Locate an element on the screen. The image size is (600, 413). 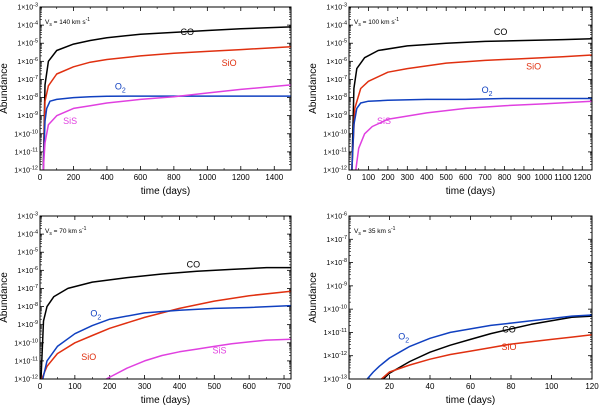
x-tick-label: 200 is located at coordinates (74, 177).